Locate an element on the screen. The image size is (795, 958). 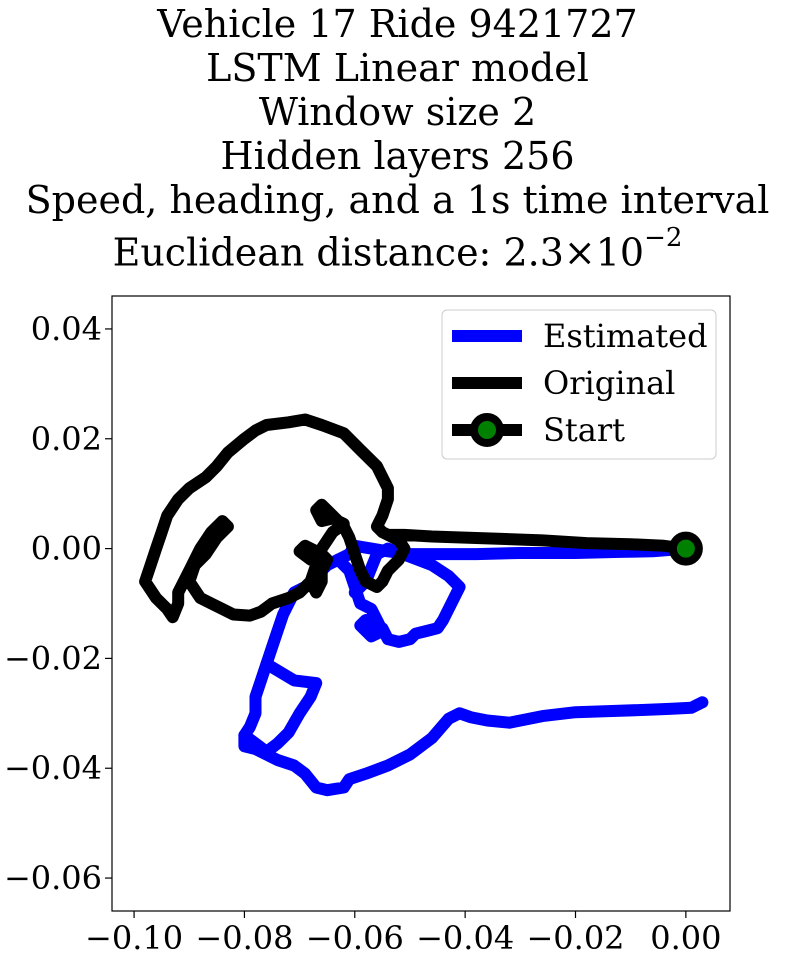
x-tick-label: 0.00 is located at coordinates (685, 938).